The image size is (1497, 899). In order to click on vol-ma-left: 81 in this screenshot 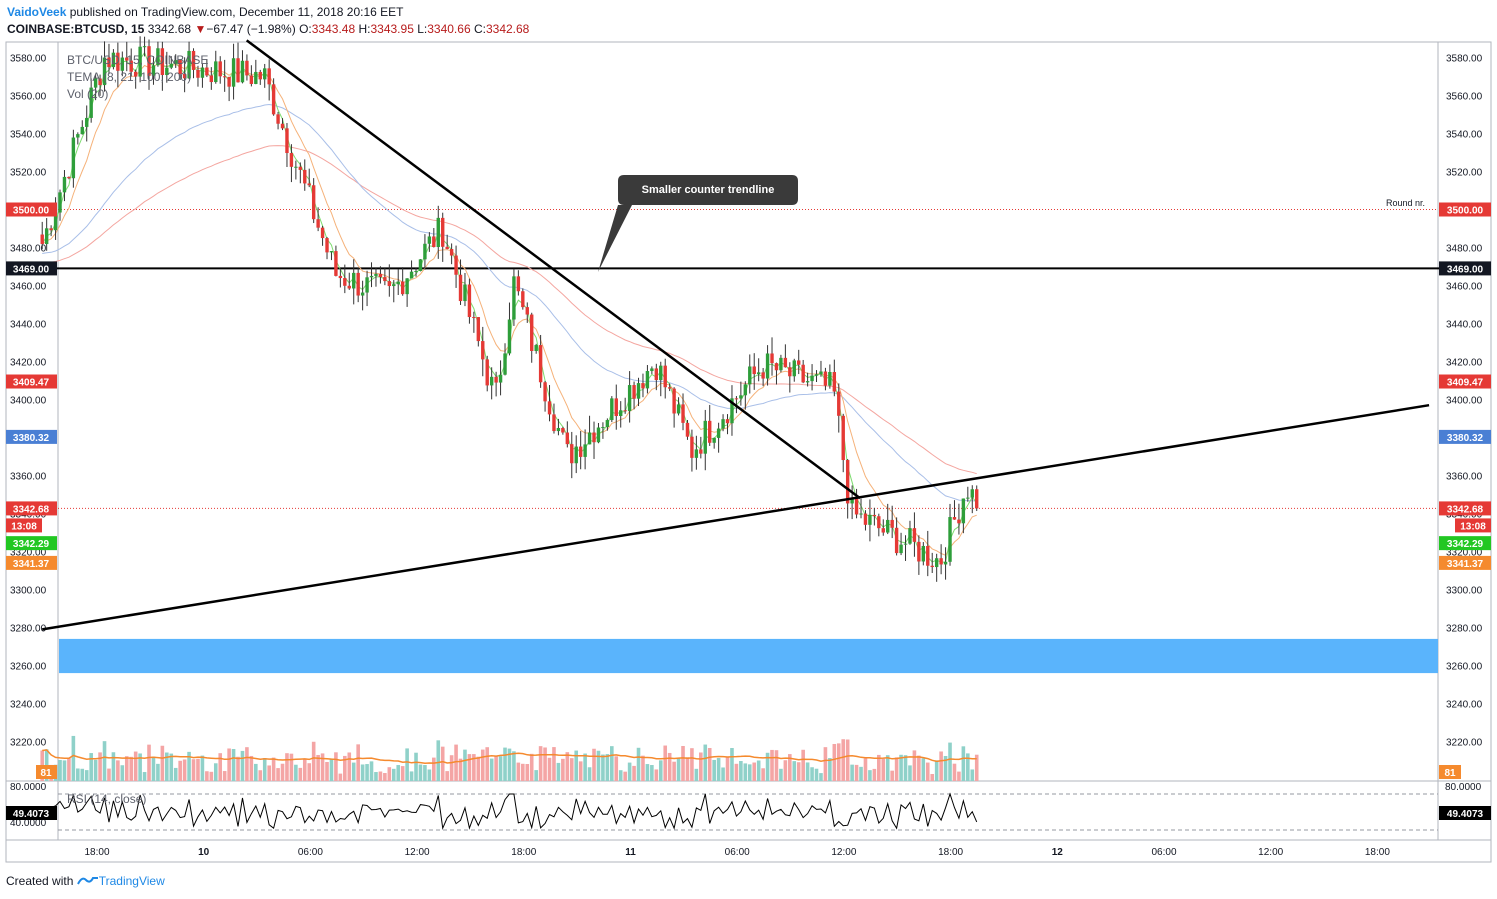, I will do `click(46, 773)`.